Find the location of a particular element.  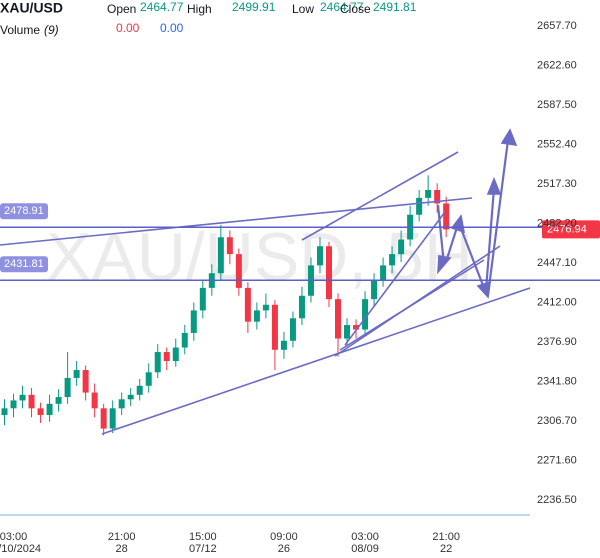

price-line-label-box is located at coordinates (24, 211).